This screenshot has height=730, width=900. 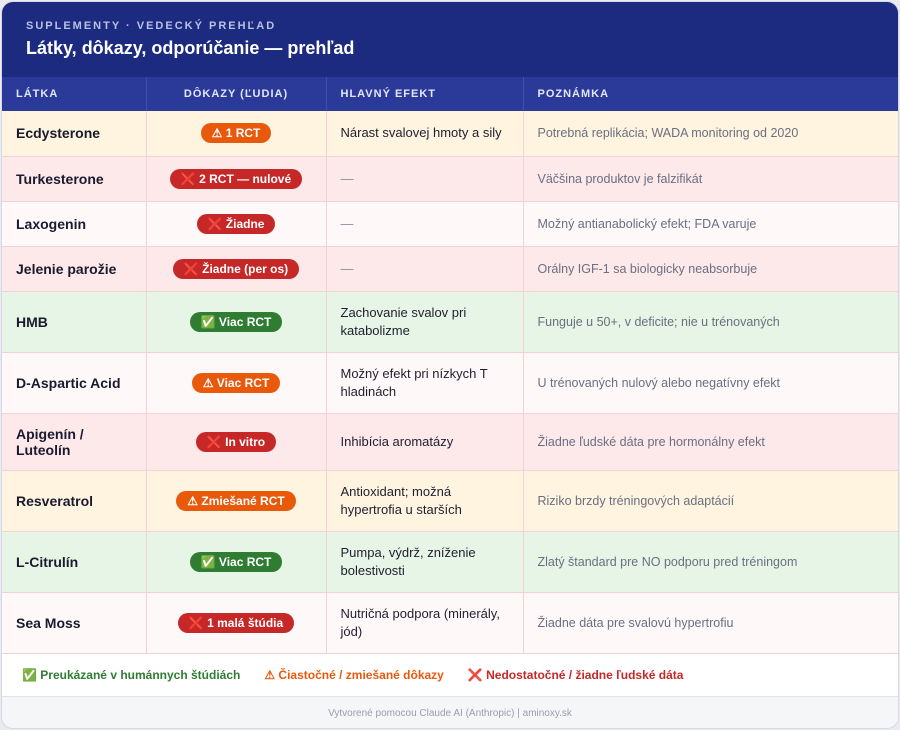 I want to click on evidence-badge: ❌ In vitro, so click(x=236, y=441).